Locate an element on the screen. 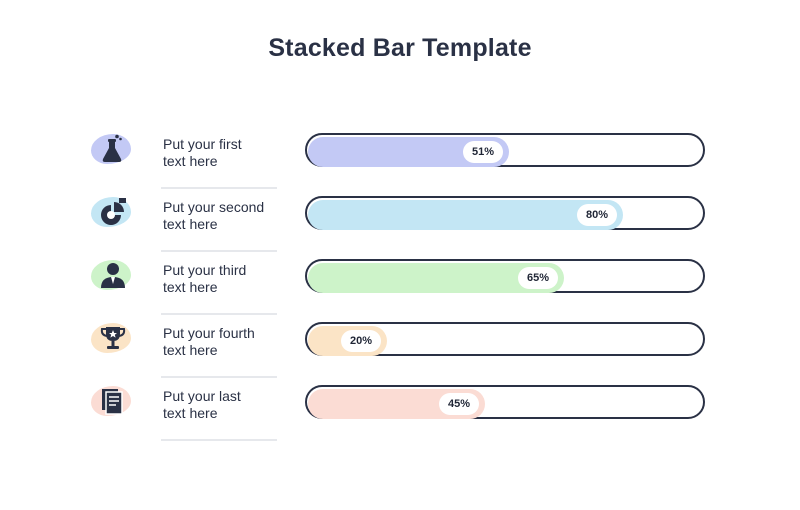 The height and width of the screenshot is (510, 800). bar-row: Put your first text here 51% is located at coordinates (400, 156).